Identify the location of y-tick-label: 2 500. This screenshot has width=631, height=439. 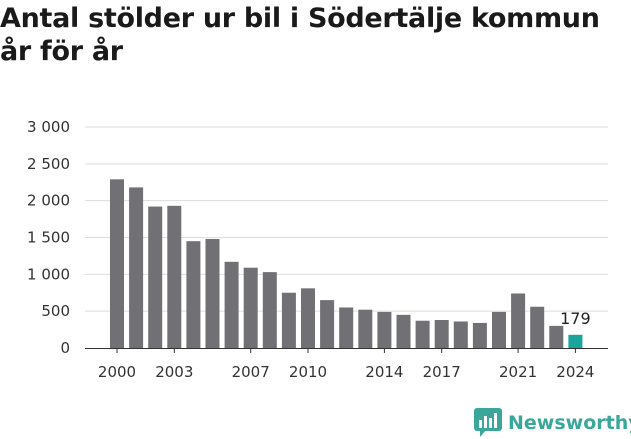
(48, 164).